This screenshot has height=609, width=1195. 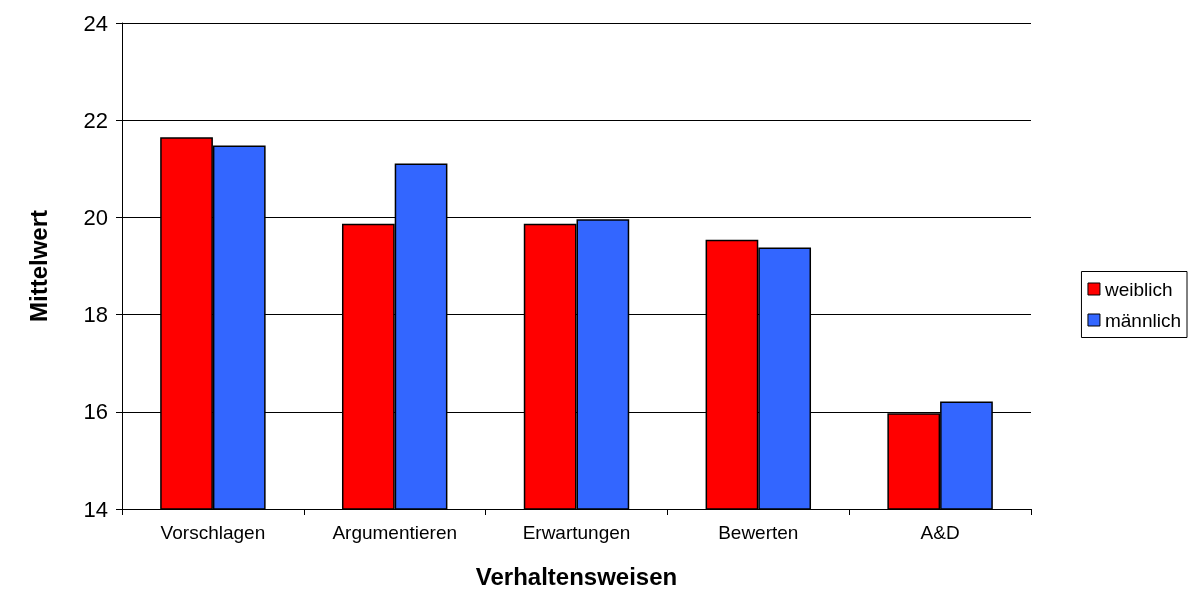 I want to click on x-tick-label: A&D, so click(x=940, y=532).